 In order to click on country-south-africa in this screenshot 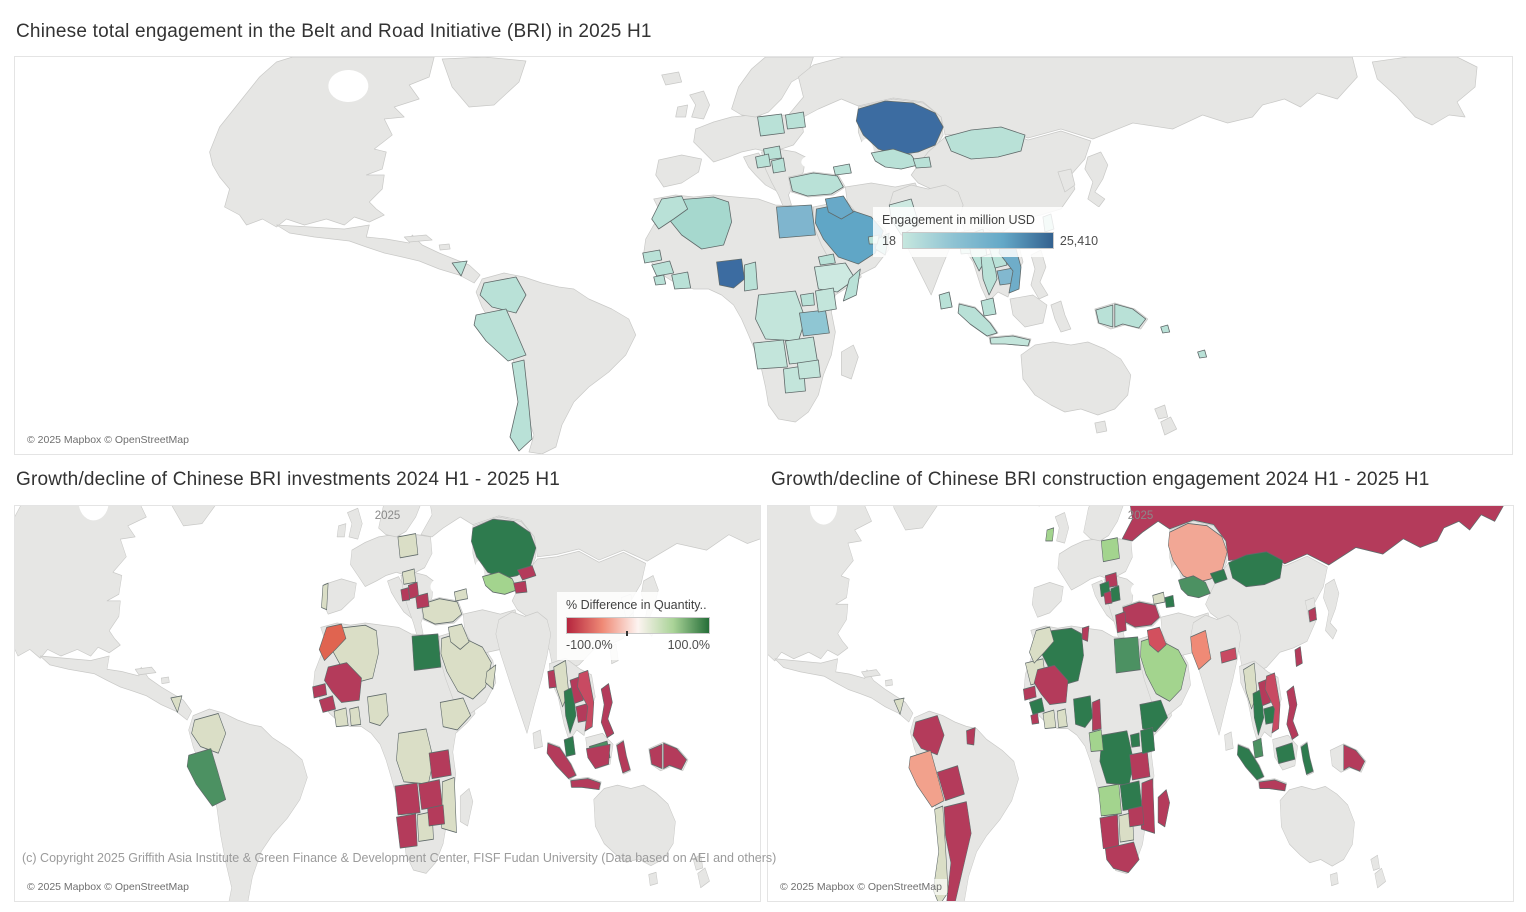, I will do `click(1122, 857)`.